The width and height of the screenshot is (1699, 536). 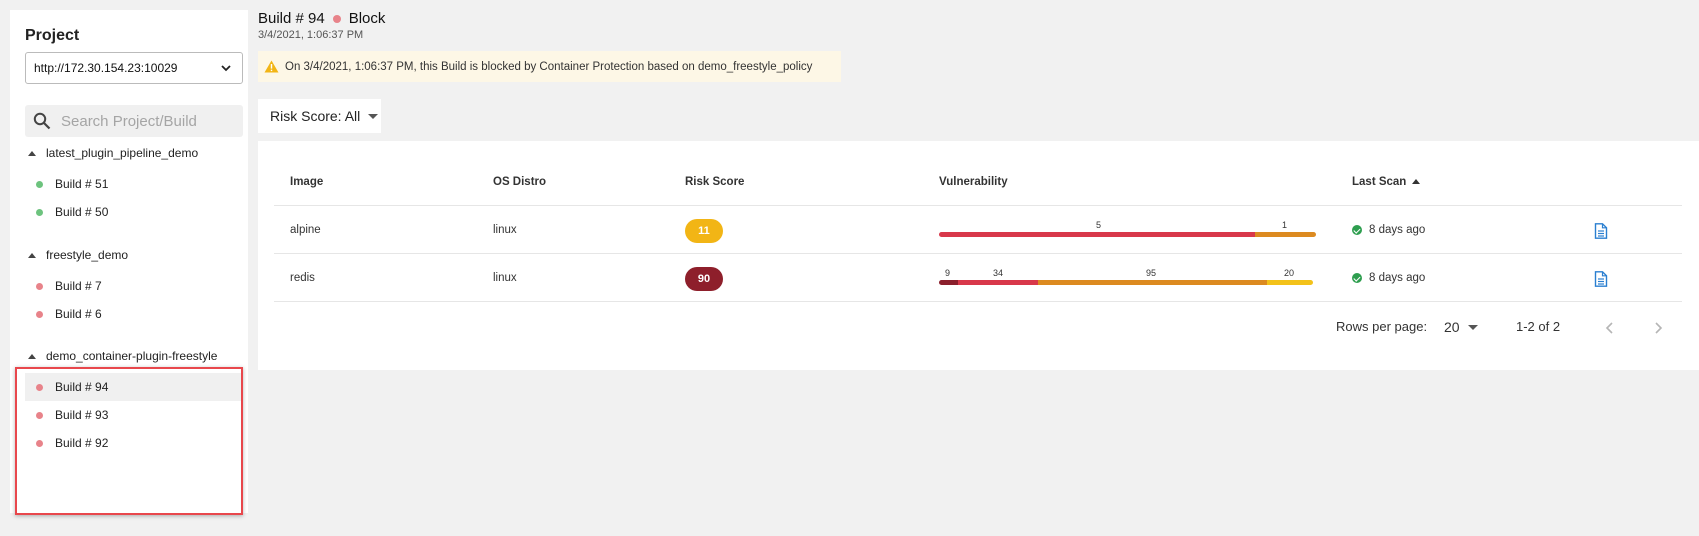 What do you see at coordinates (704, 231) in the screenshot?
I see `risk-score-badge: 11` at bounding box center [704, 231].